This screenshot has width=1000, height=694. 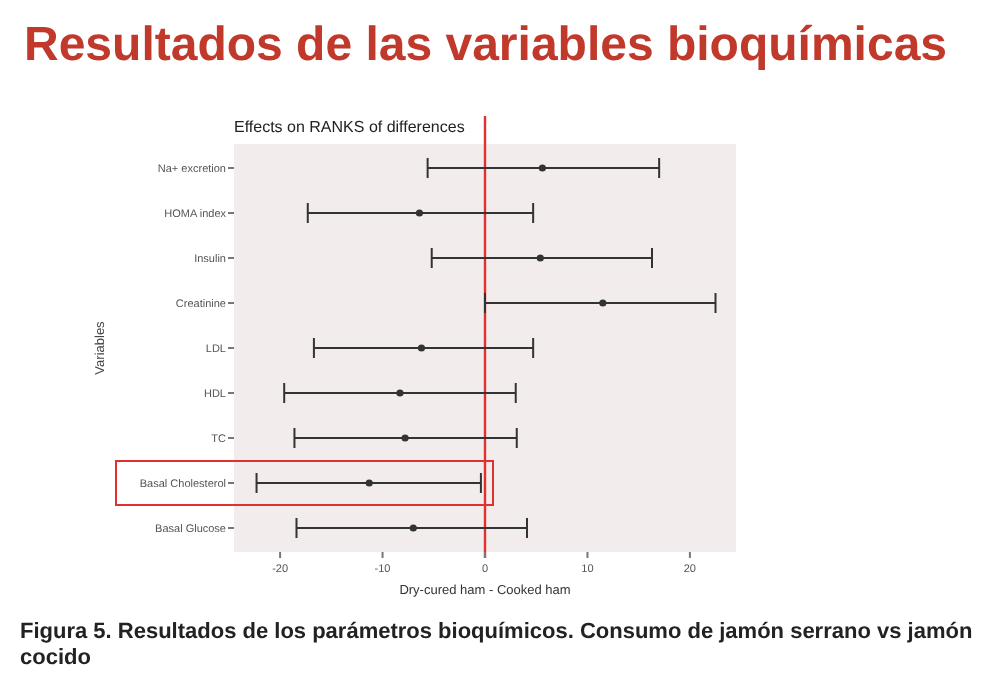 What do you see at coordinates (486, 45) in the screenshot?
I see `chart-title: Resultados de las variables bioquímicas` at bounding box center [486, 45].